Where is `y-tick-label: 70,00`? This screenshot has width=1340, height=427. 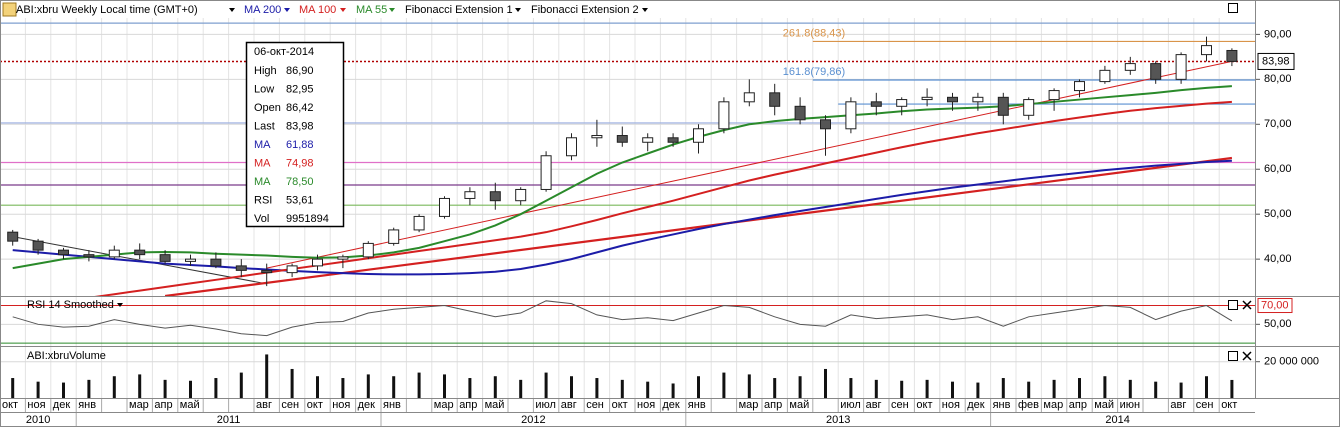
y-tick-label: 70,00 is located at coordinates (1278, 124).